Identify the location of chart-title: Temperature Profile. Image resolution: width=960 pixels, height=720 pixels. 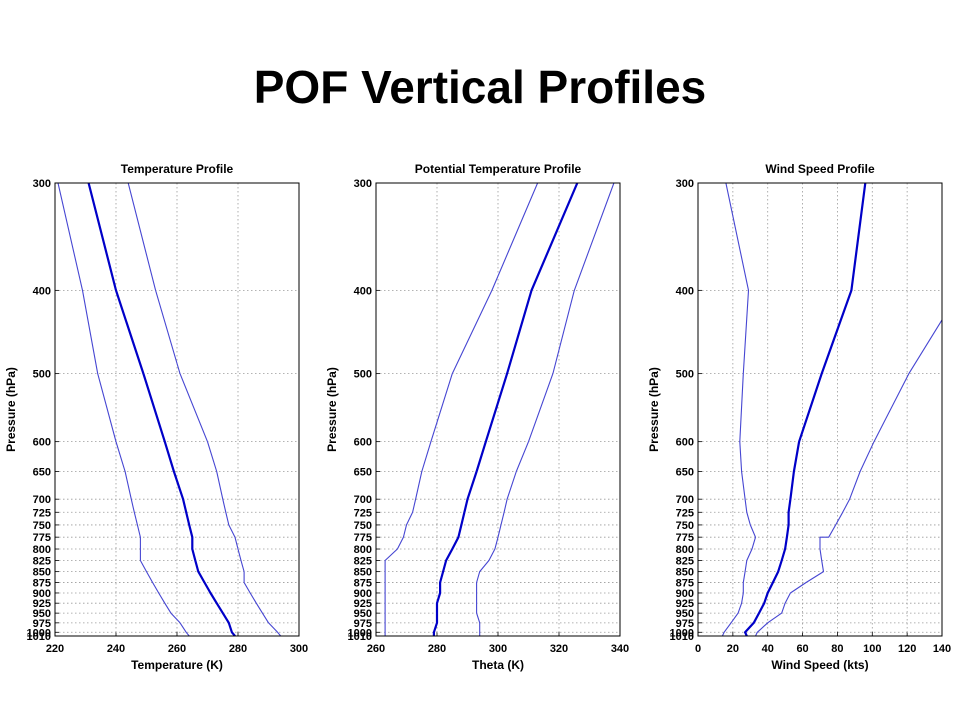
(177, 169).